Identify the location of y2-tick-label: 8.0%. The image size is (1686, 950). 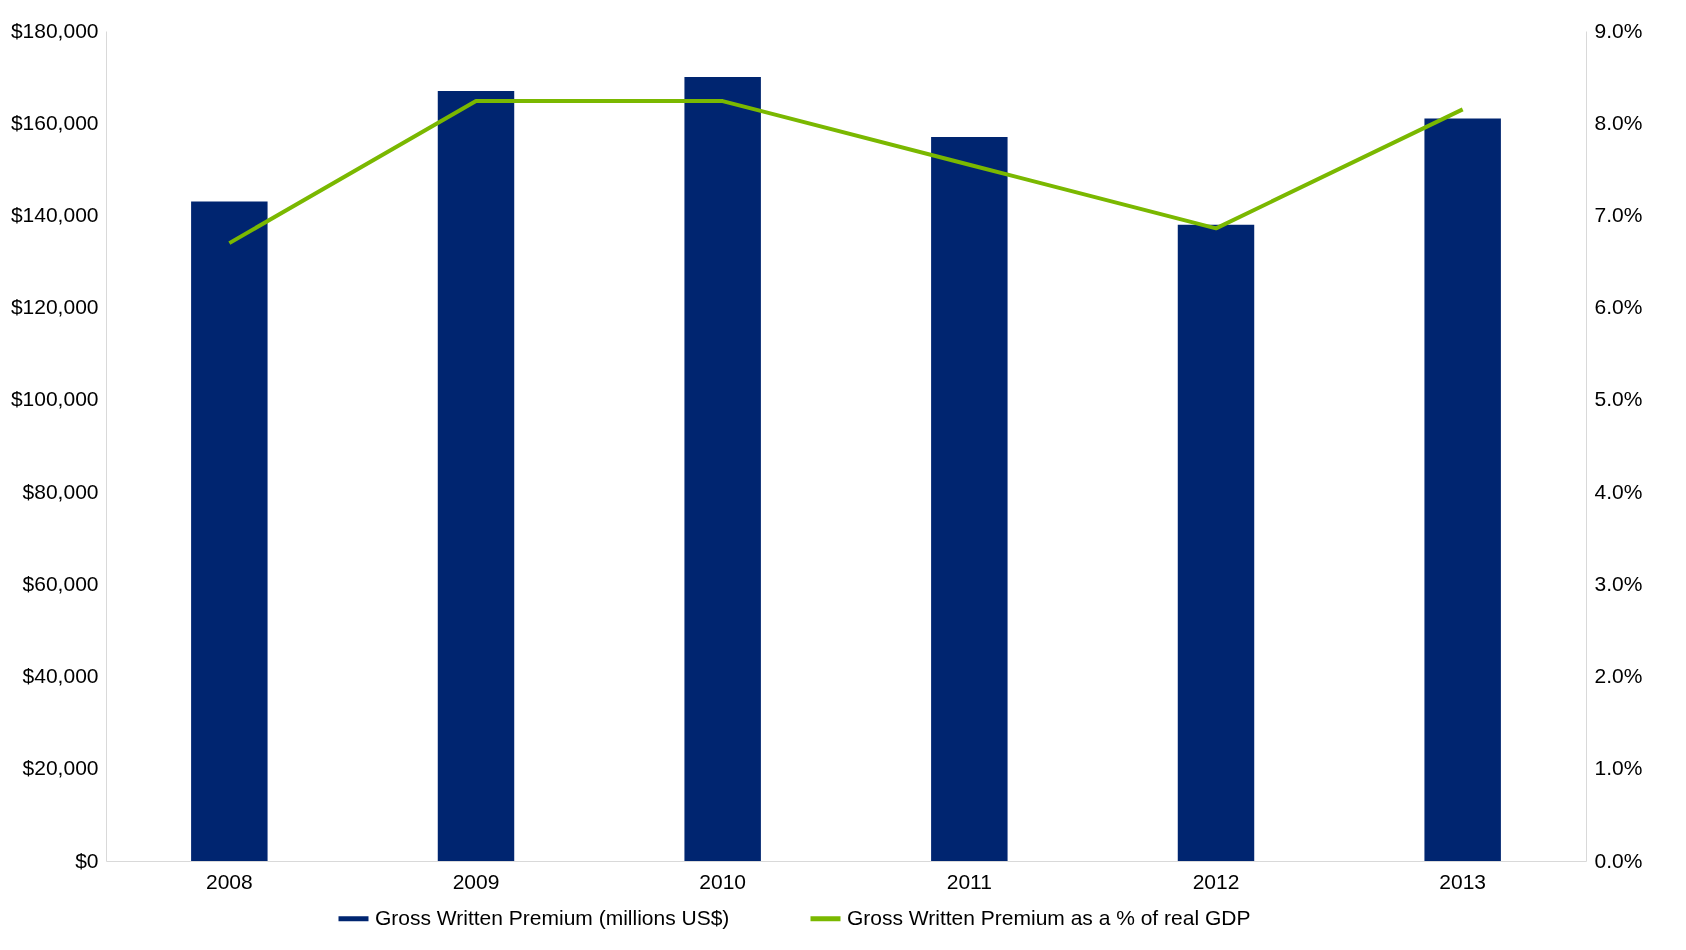
(1618, 122).